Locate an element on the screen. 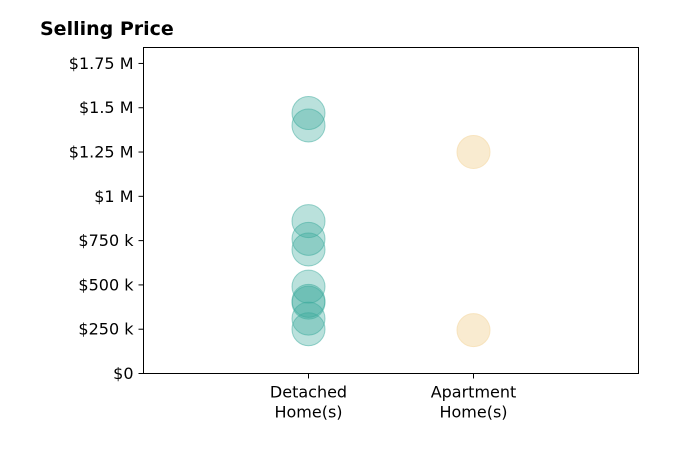 Image resolution: width=679 pixels, height=462 pixels. chart-title: Selling Price is located at coordinates (107, 29).